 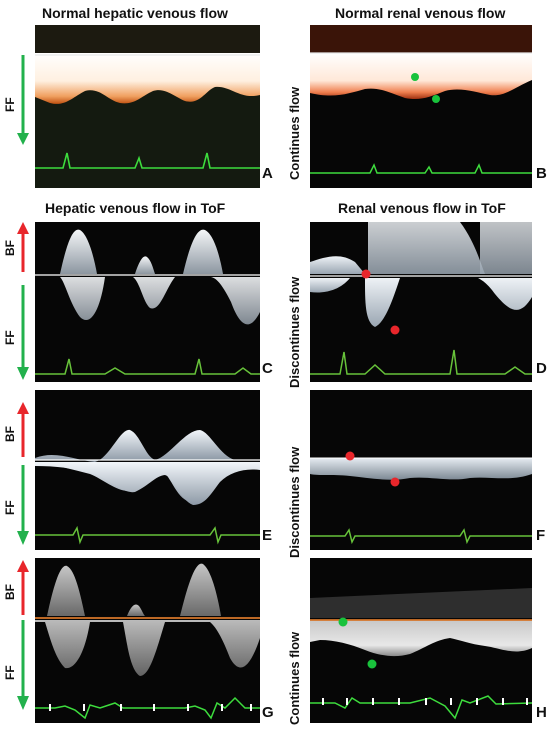 I want to click on panel-d-doppler, so click(x=421, y=298).